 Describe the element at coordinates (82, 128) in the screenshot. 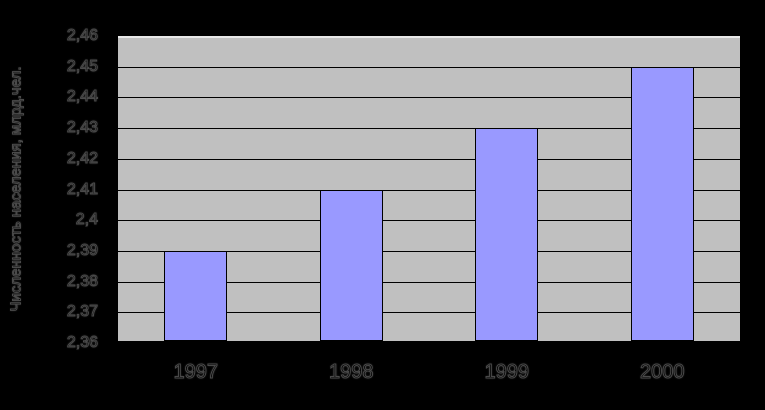

I see `y-tick-label: 2,43` at that location.